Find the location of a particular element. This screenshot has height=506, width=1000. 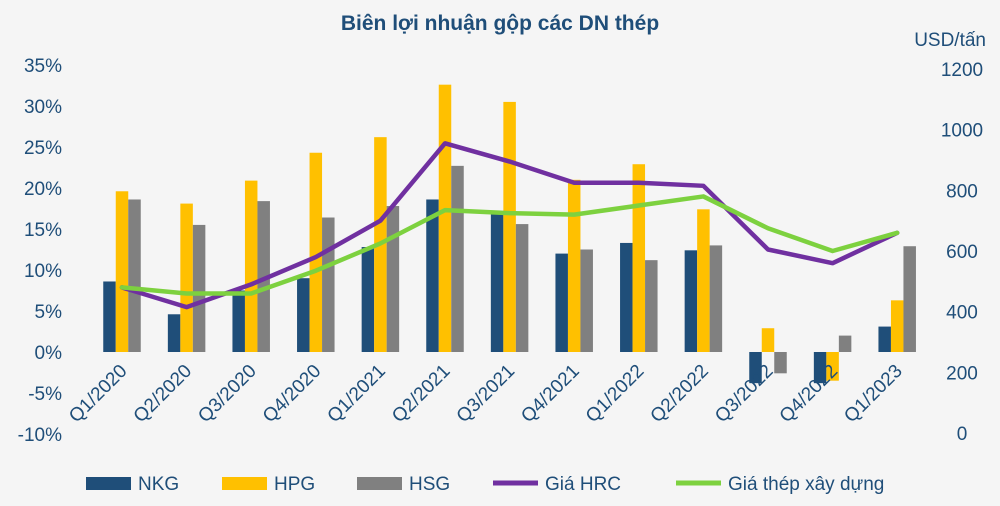

x-tick-label: Q1/2023 is located at coordinates (873, 394).